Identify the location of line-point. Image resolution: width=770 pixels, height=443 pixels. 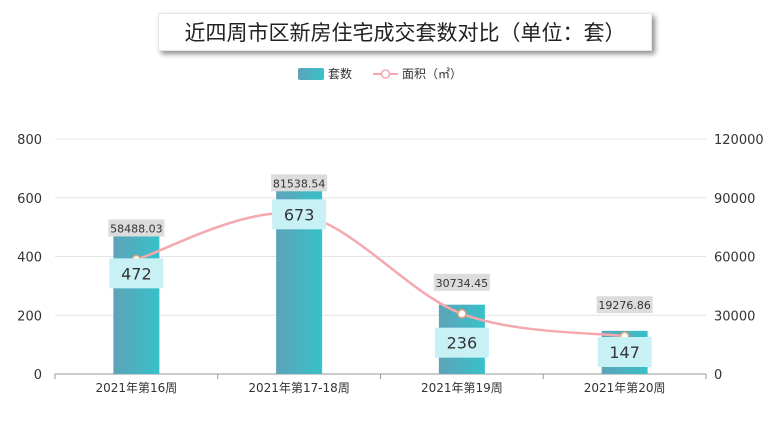
(462, 314).